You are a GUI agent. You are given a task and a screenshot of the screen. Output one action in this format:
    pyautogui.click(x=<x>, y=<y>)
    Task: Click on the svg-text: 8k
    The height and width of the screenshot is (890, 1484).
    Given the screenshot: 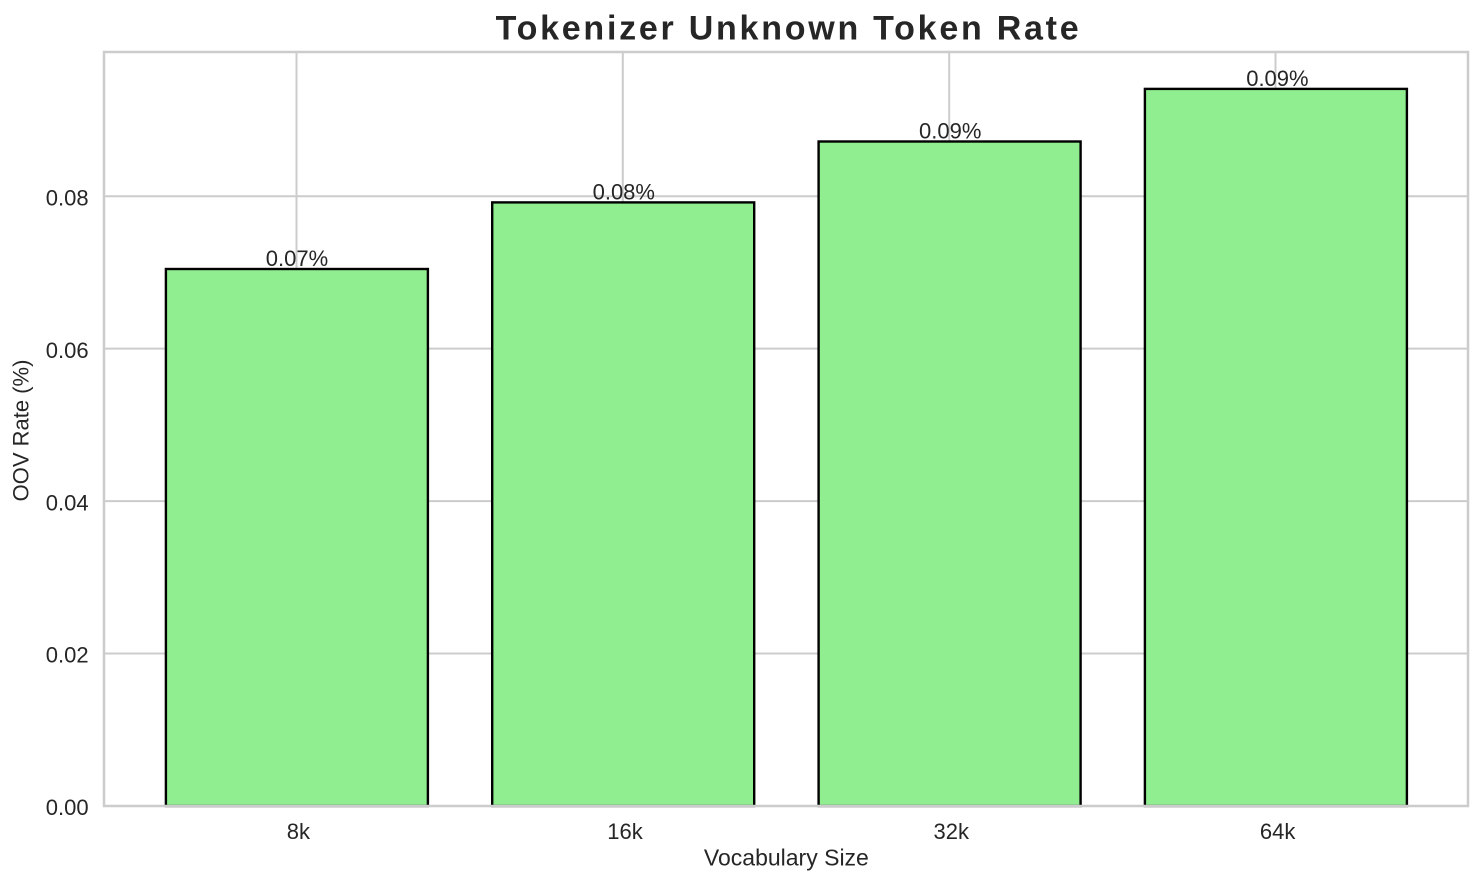 What is the action you would take?
    pyautogui.click(x=299, y=831)
    